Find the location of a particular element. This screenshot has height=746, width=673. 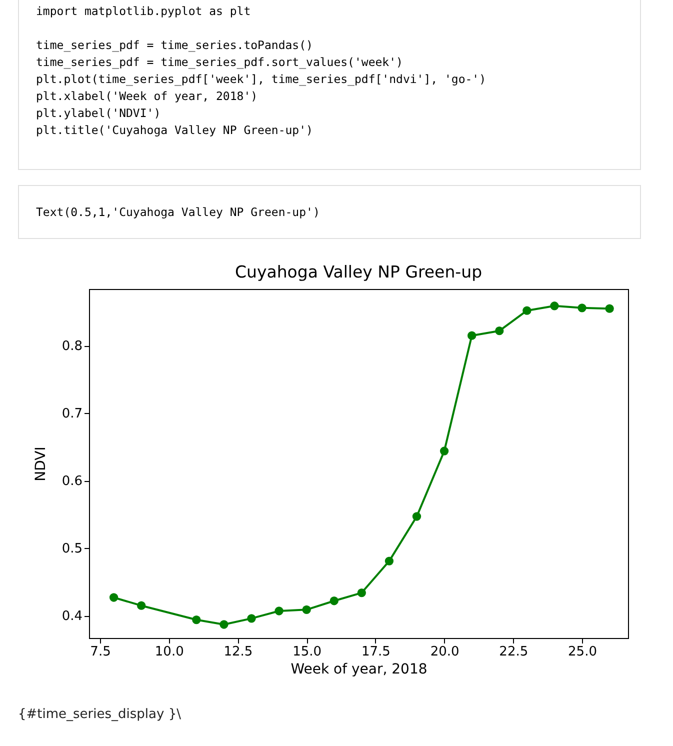

text: import matplotlib.pyplot as plt time_series_pdf = time_series.toPandas() time_series_pdf = time_series_pdf.sort_values('week') plt.plot(time_series_pdf['week'], time_series_pdf['ndvi'], 'go-') plt.xlabel('Week of year, 2018') plt.ylabel('NDVI') plt.title('Cuyahoga Valley NP Green-up') is located at coordinates (261, 70).